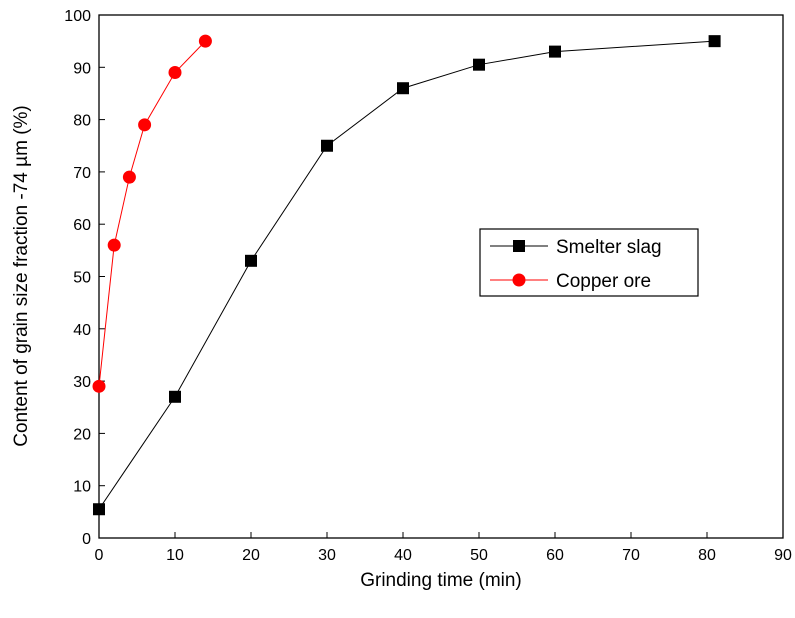 This screenshot has width=795, height=618. Describe the element at coordinates (86, 539) in the screenshot. I see `y-tick-label-0: 0` at that location.